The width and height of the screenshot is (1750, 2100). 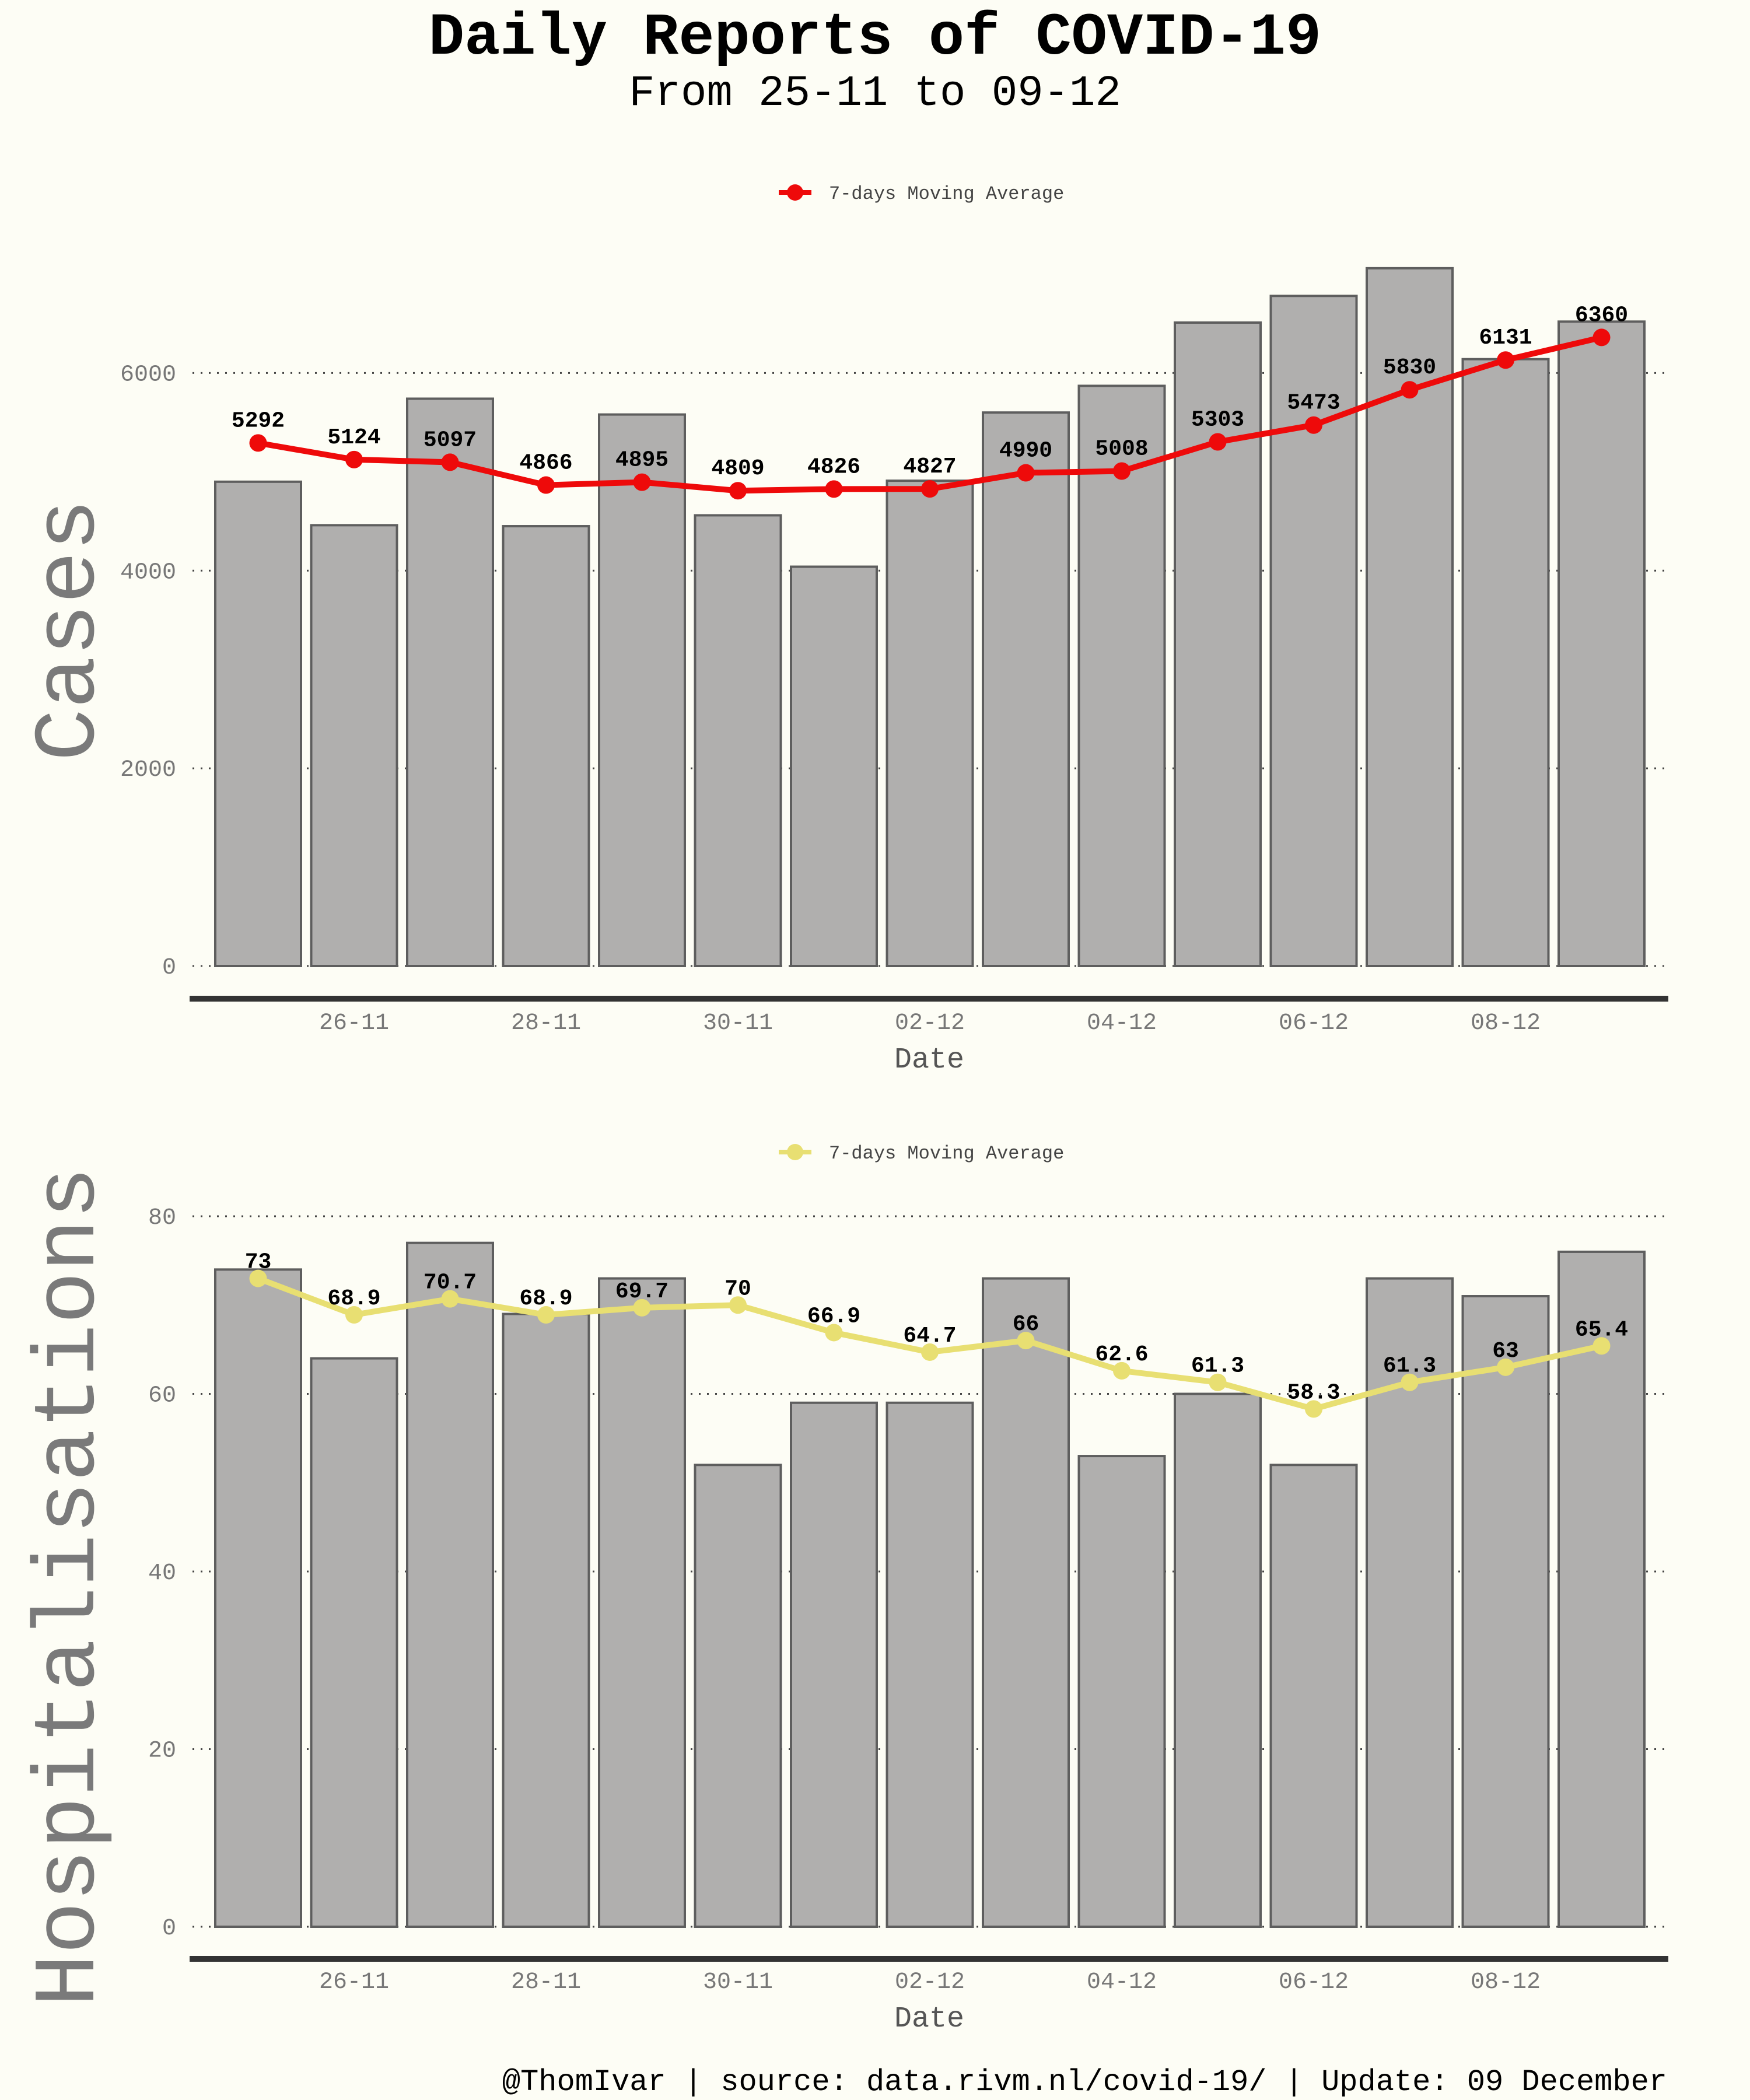 What do you see at coordinates (1505, 338) in the screenshot?
I see `moving-average-label: 6131` at bounding box center [1505, 338].